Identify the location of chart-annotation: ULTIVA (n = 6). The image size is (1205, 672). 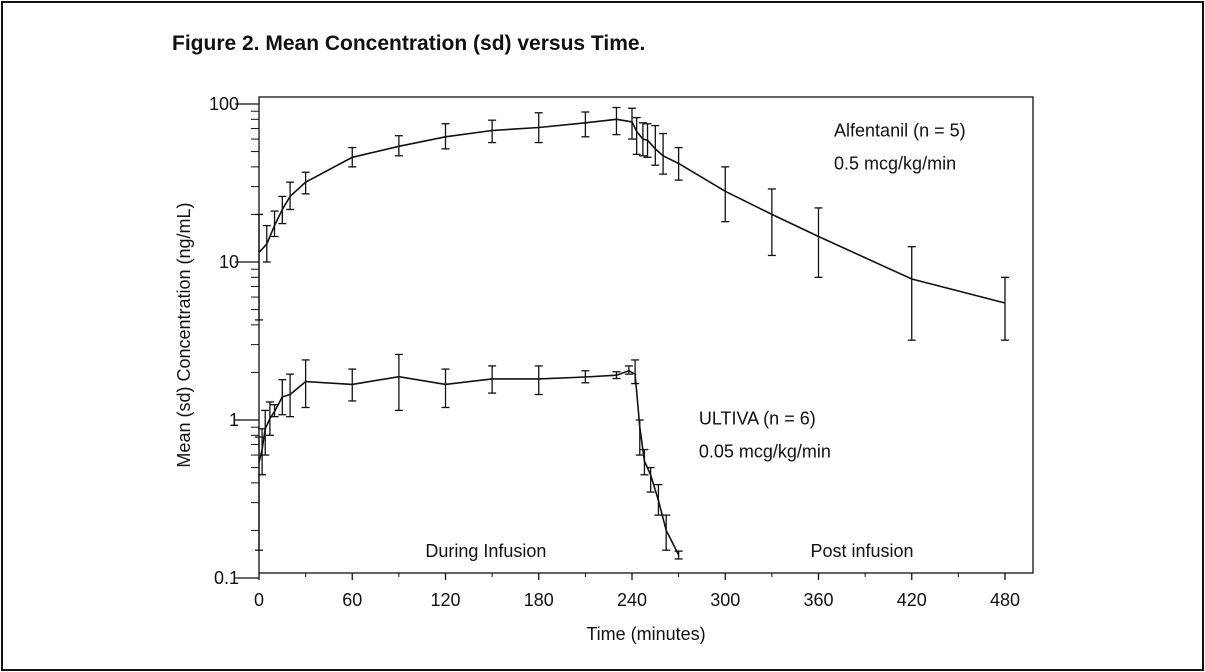
(757, 419).